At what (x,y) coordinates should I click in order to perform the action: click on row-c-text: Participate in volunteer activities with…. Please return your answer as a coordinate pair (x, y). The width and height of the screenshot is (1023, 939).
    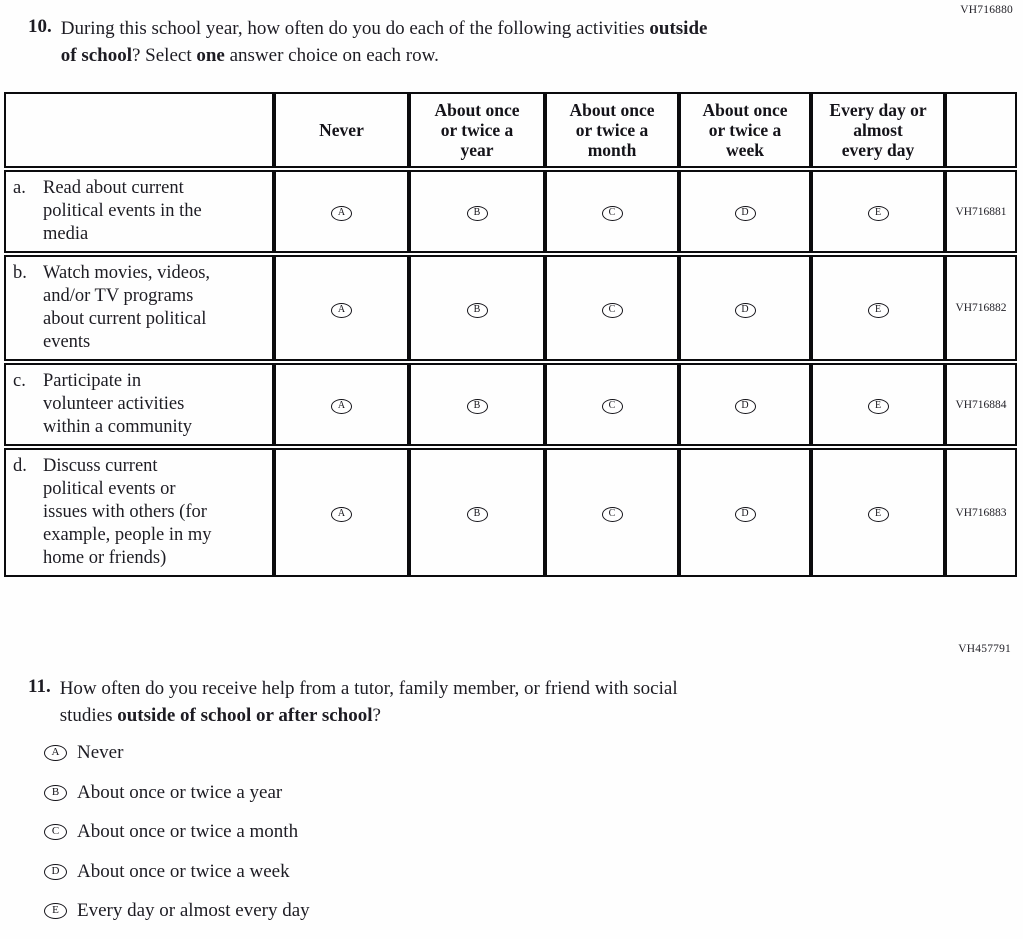
    Looking at the image, I should click on (118, 404).